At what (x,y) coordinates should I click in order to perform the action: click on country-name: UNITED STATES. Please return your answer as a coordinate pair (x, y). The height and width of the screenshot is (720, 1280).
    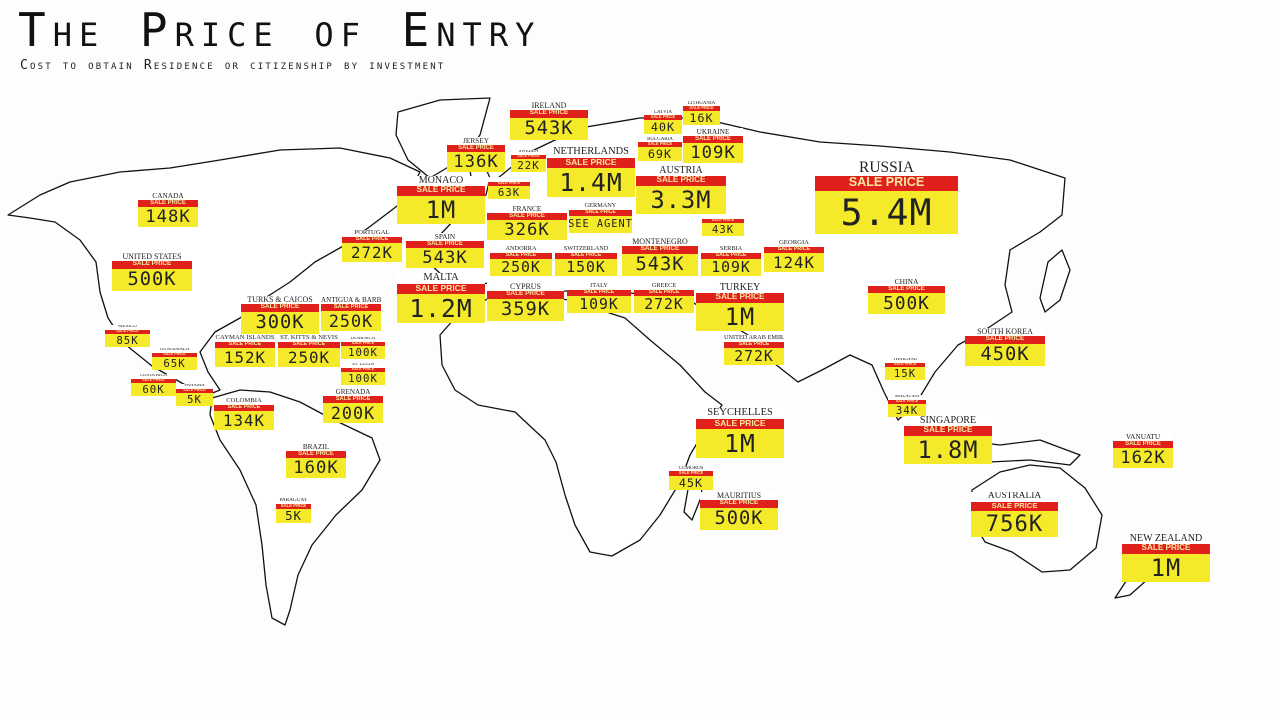
    Looking at the image, I should click on (152, 257).